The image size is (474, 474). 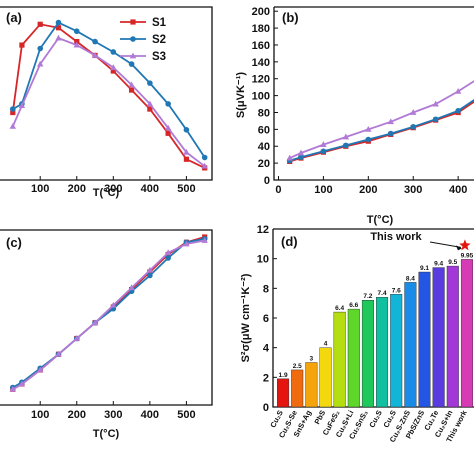 What do you see at coordinates (159, 23) in the screenshot?
I see `legend-label-S1: S1` at bounding box center [159, 23].